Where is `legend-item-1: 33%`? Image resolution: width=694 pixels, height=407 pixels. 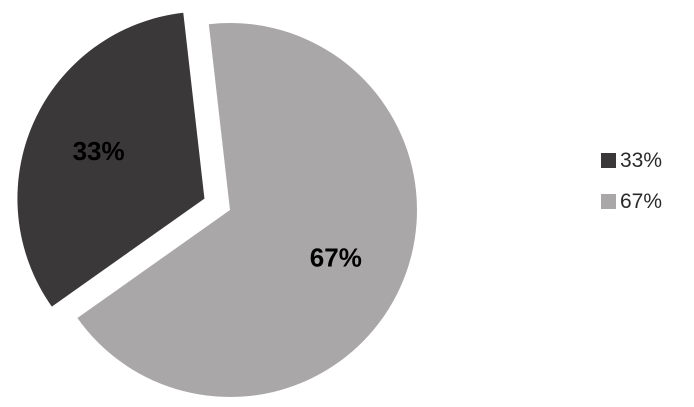 legend-item-1: 33% is located at coordinates (631, 160).